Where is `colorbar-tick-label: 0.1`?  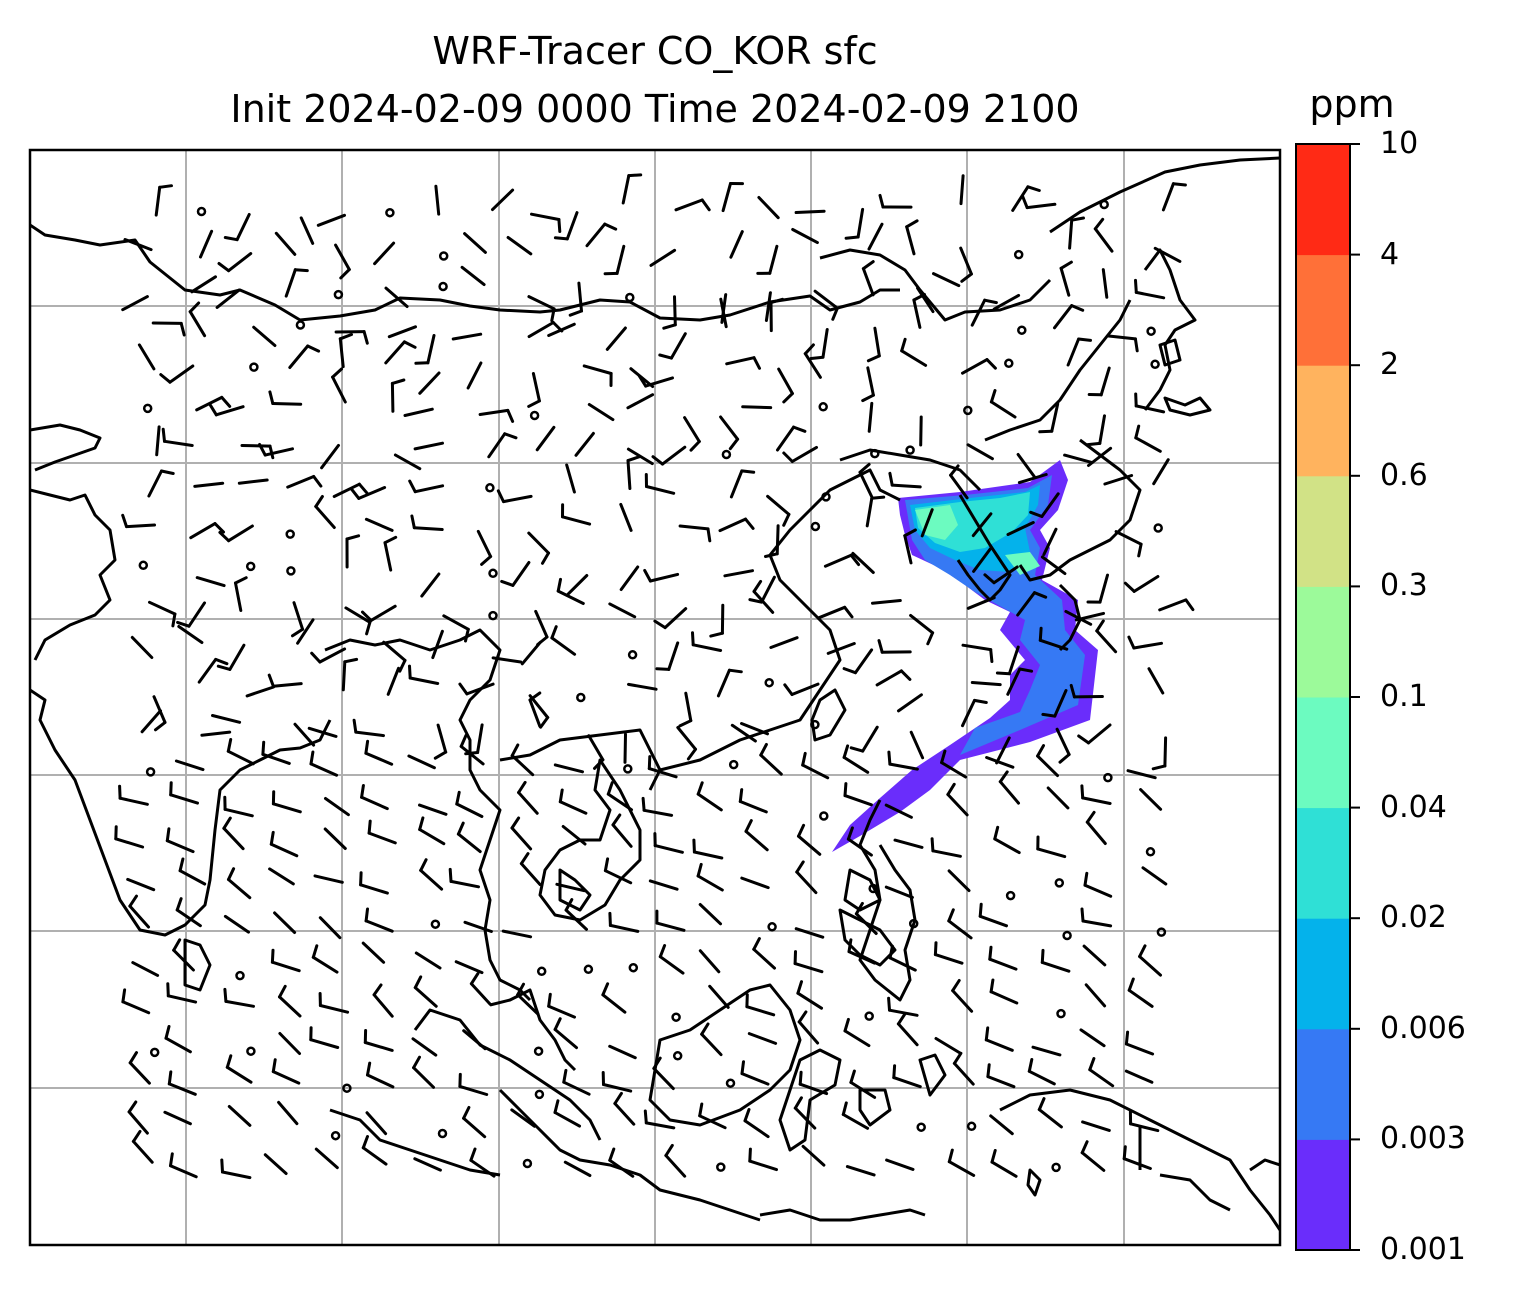 colorbar-tick-label: 0.1 is located at coordinates (1404, 696).